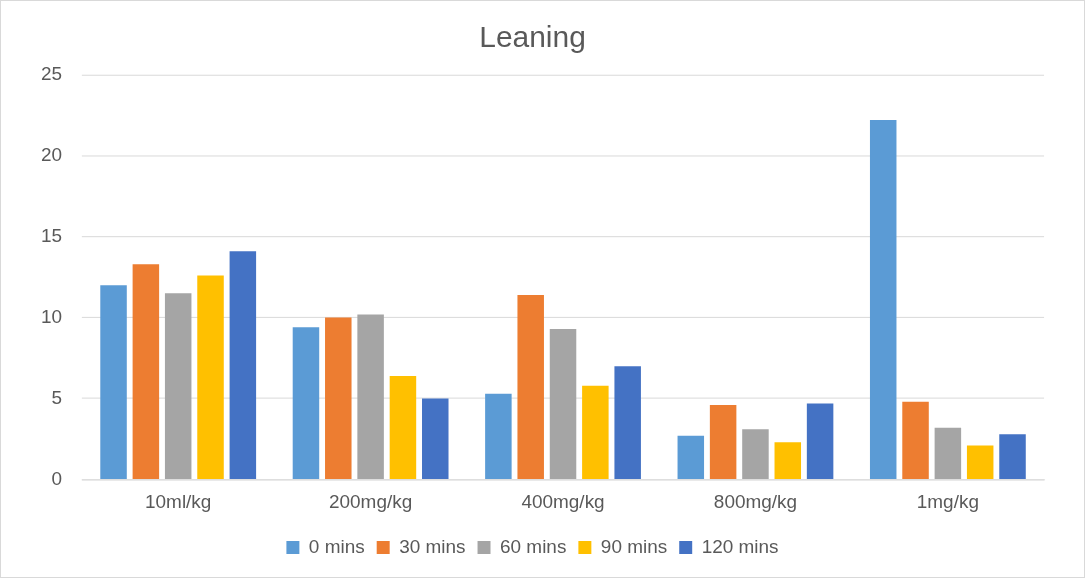 The width and height of the screenshot is (1085, 578). Describe the element at coordinates (51, 235) in the screenshot. I see `y-tick-label: 15` at that location.